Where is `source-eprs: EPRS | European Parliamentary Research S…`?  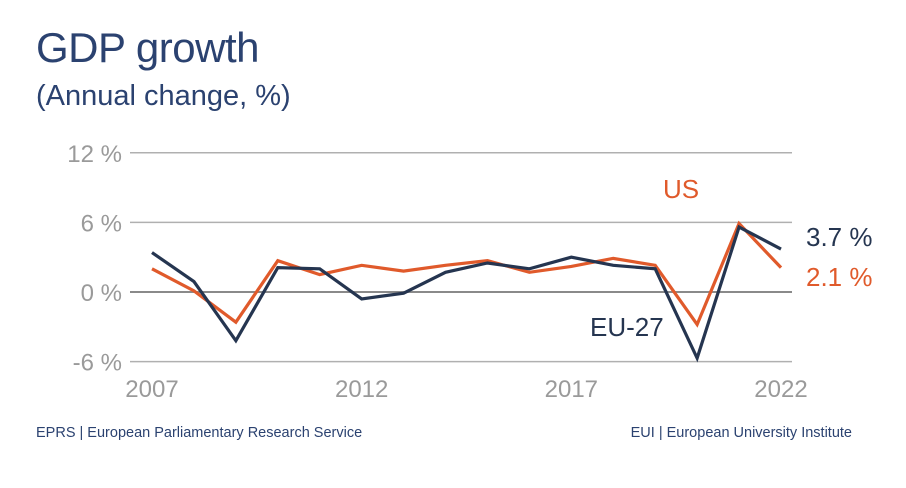
source-eprs: EPRS | European Parliamentary Research S… is located at coordinates (199, 433).